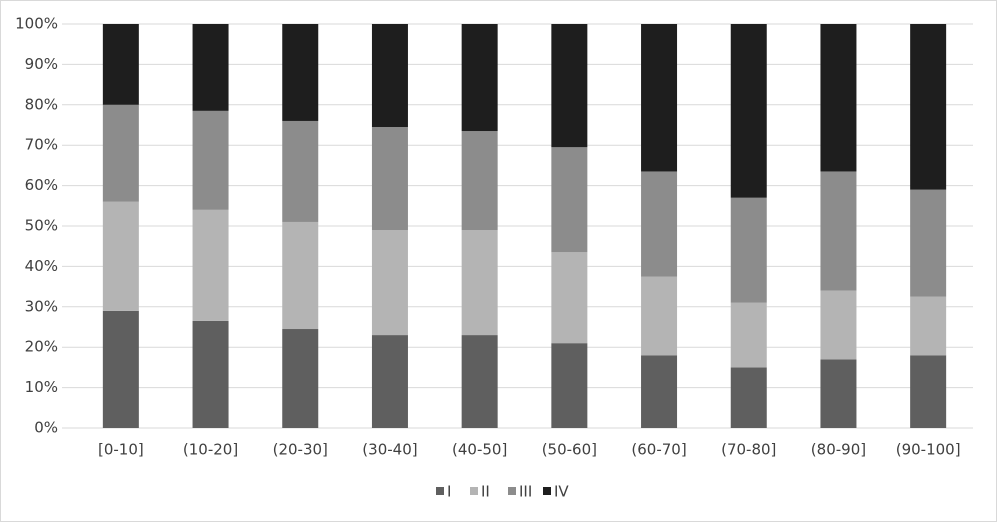 Image resolution: width=997 pixels, height=526 pixels. Describe the element at coordinates (479, 450) in the screenshot. I see `x-tick-label: (40-50]` at that location.